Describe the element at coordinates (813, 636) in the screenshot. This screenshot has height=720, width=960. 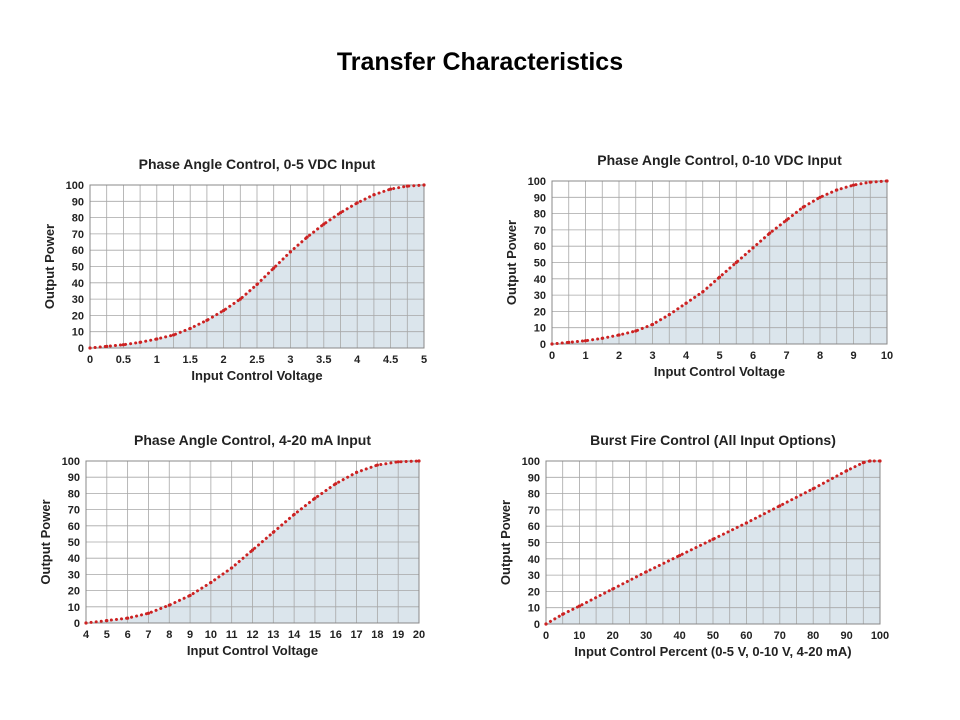
I see `x-tick-label: 80` at that location.